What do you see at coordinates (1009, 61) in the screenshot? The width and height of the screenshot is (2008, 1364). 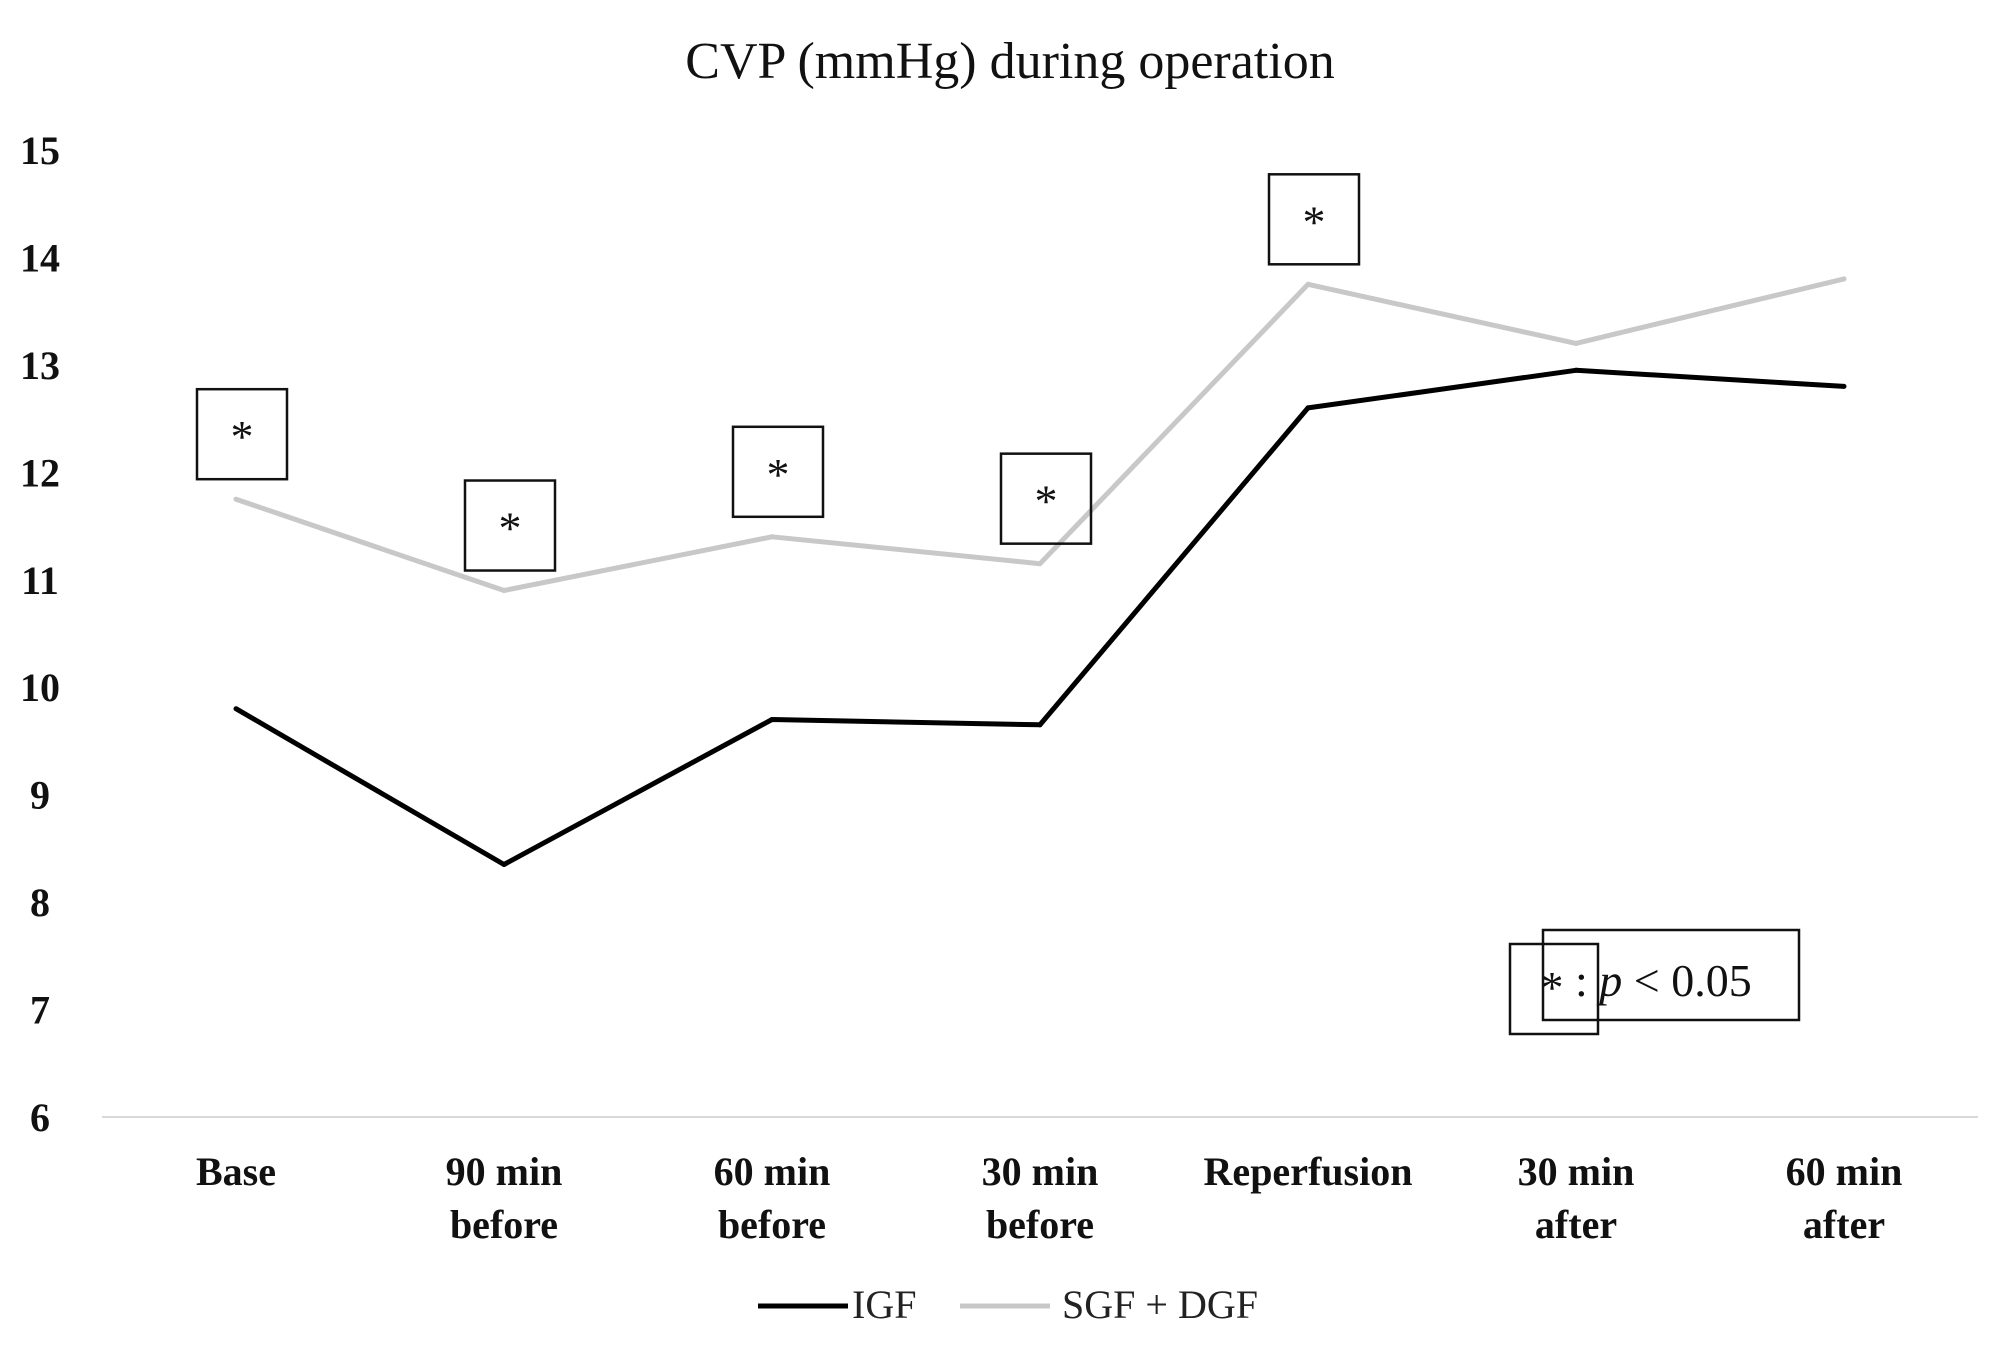 I see `chart-title: CVP (mmHg) during operation` at bounding box center [1009, 61].